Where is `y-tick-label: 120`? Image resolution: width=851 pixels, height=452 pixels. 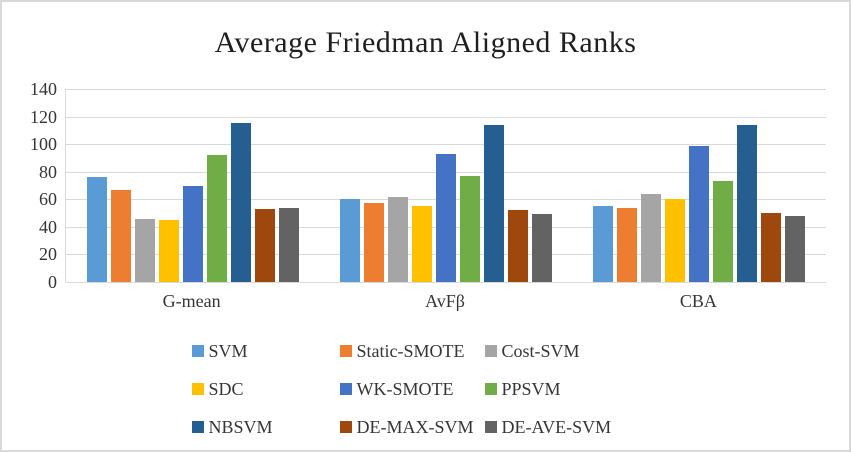 y-tick-label: 120 is located at coordinates (43, 116).